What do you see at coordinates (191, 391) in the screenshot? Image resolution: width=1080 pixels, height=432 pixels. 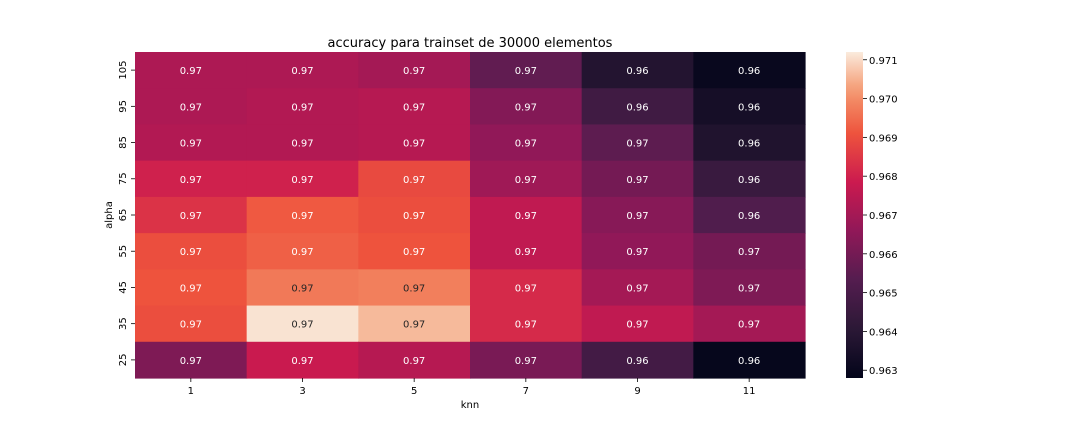 I see `x-tick-label: 1` at bounding box center [191, 391].